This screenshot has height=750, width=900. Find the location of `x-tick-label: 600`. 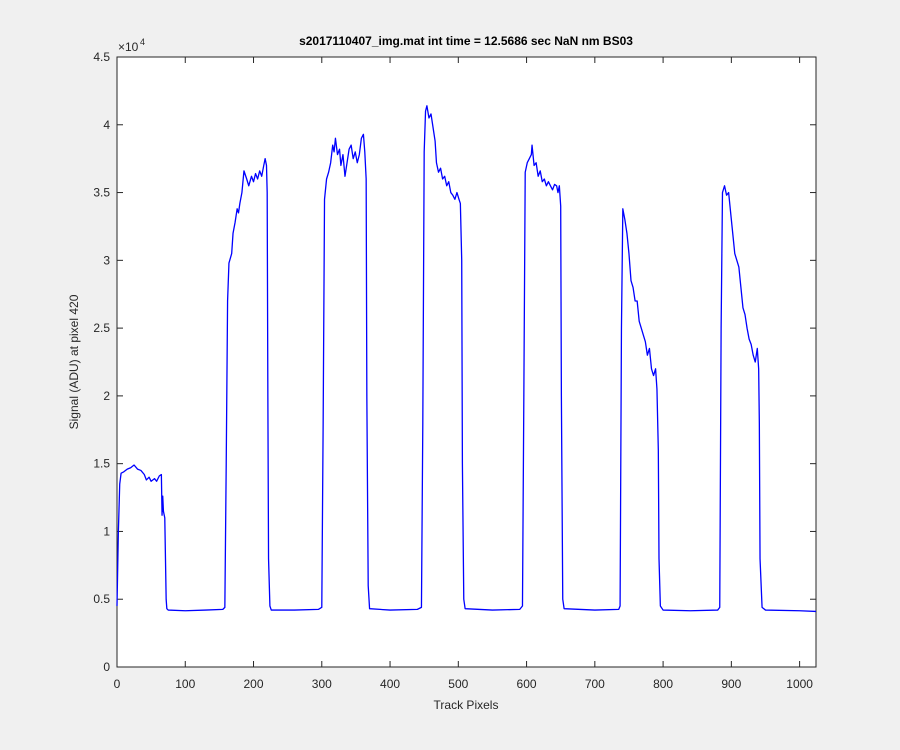

x-tick-label: 600 is located at coordinates (527, 684).